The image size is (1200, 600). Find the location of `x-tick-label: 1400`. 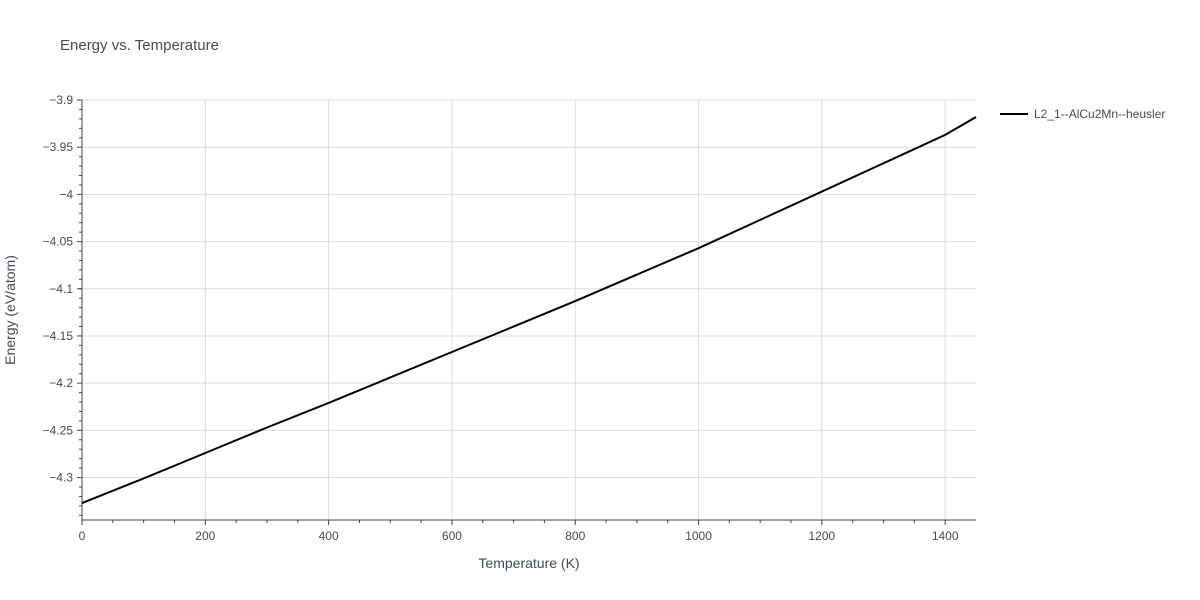

x-tick-label: 1400 is located at coordinates (945, 536).